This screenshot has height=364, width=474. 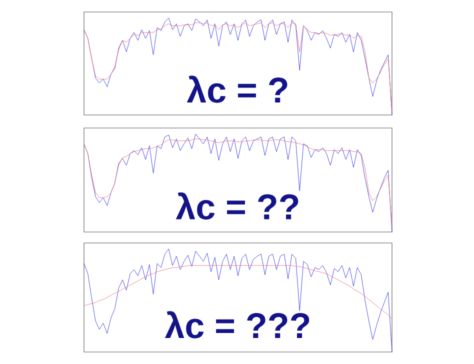 I want to click on annotation: λc = ?, so click(x=237, y=89).